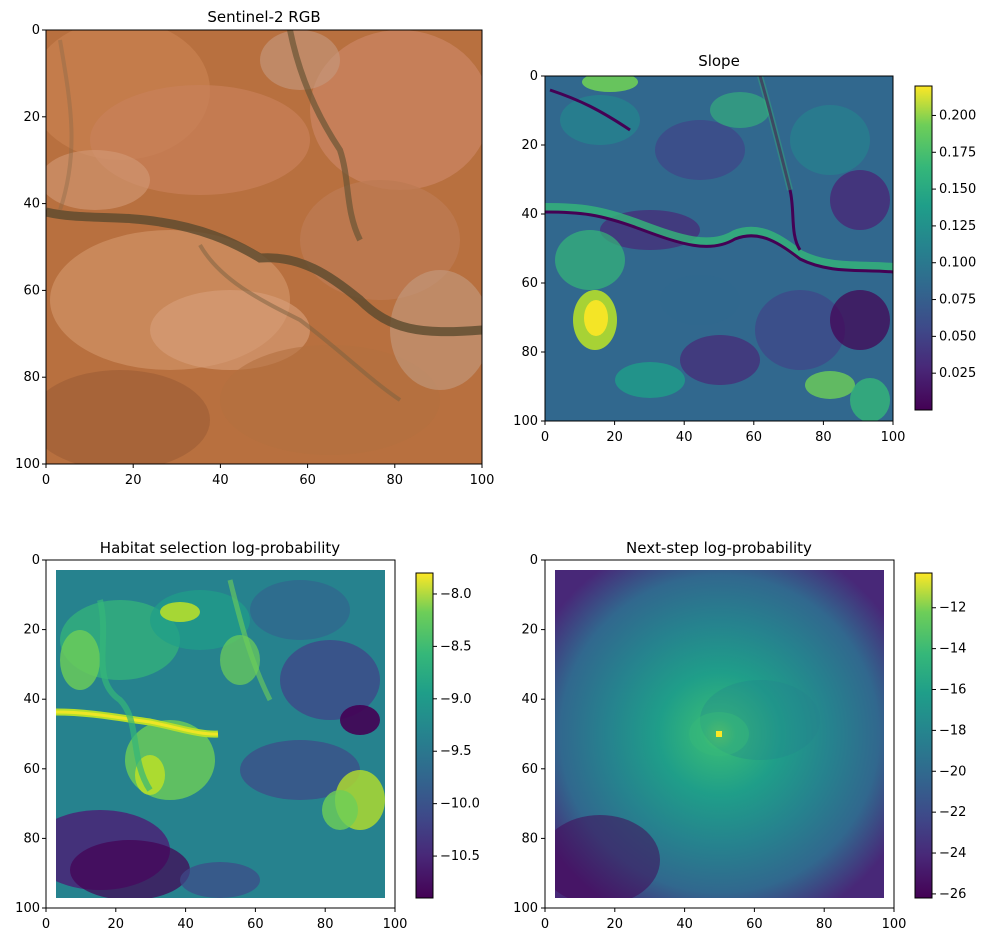 This screenshot has width=990, height=943. Describe the element at coordinates (957, 189) in the screenshot. I see `colorbar-tick-label: 0.150` at that location.